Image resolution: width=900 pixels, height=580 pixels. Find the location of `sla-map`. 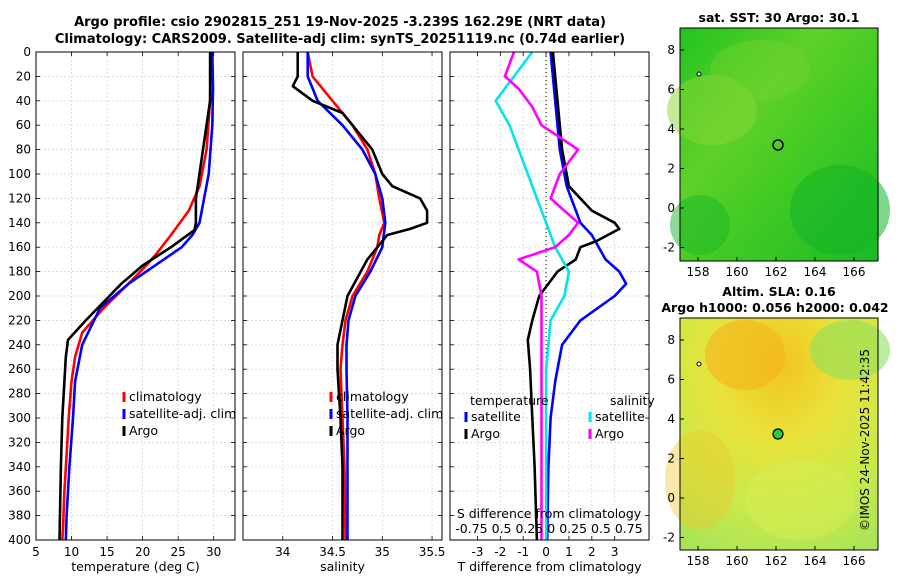

sla-map is located at coordinates (777, 434).